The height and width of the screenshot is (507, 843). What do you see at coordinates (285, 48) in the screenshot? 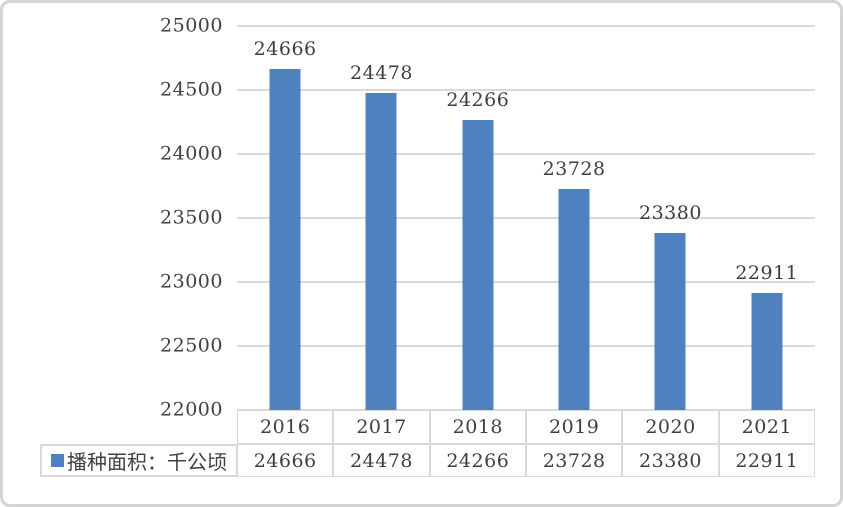
I see `bar-value-label: 24666` at bounding box center [285, 48].